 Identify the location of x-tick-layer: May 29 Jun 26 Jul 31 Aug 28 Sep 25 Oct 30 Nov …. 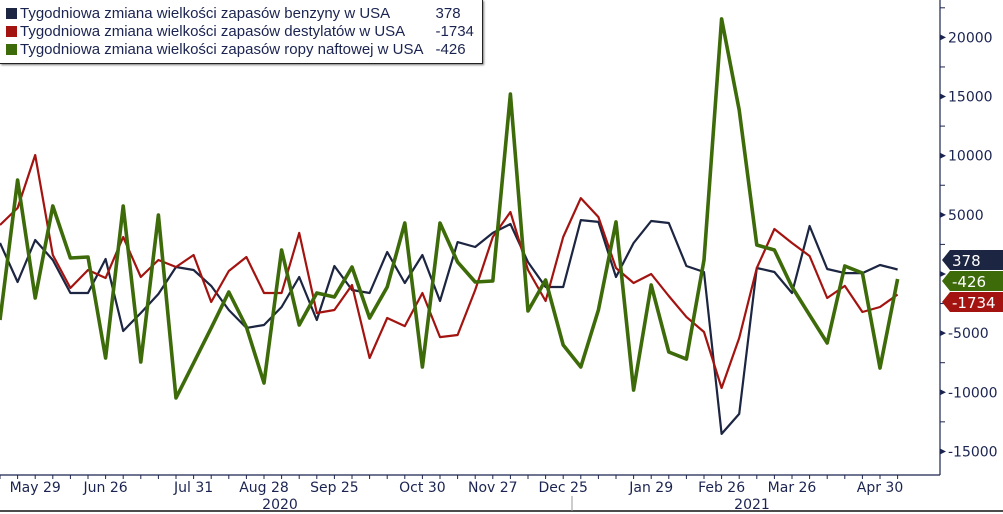
(451, 494).